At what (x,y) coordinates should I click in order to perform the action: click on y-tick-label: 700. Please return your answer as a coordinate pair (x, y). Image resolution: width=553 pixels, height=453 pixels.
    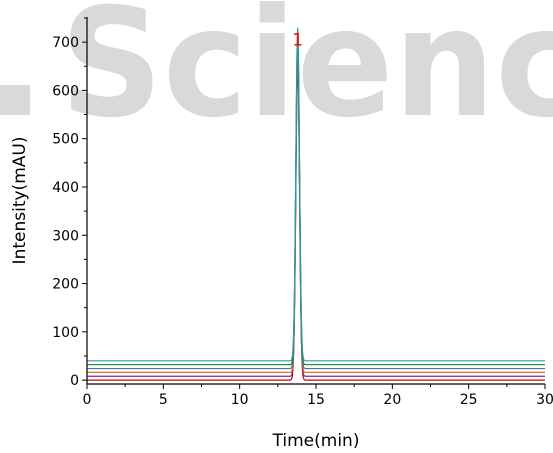
    Looking at the image, I should click on (65, 43).